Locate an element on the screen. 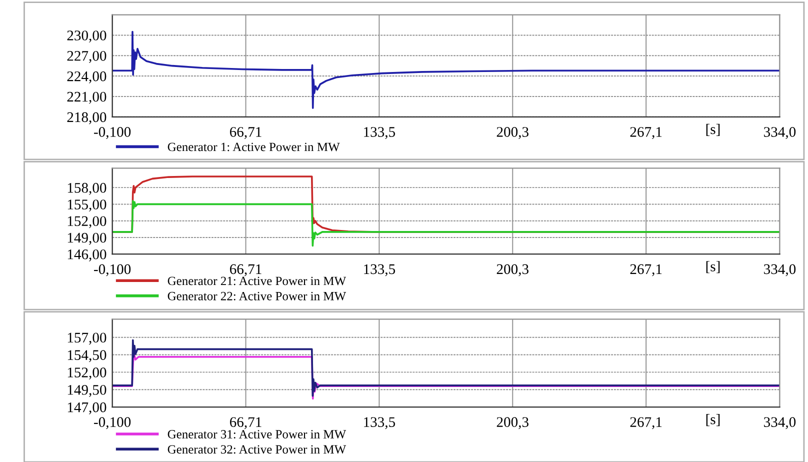  y-tick-label: 221,00 is located at coordinates (86, 98).